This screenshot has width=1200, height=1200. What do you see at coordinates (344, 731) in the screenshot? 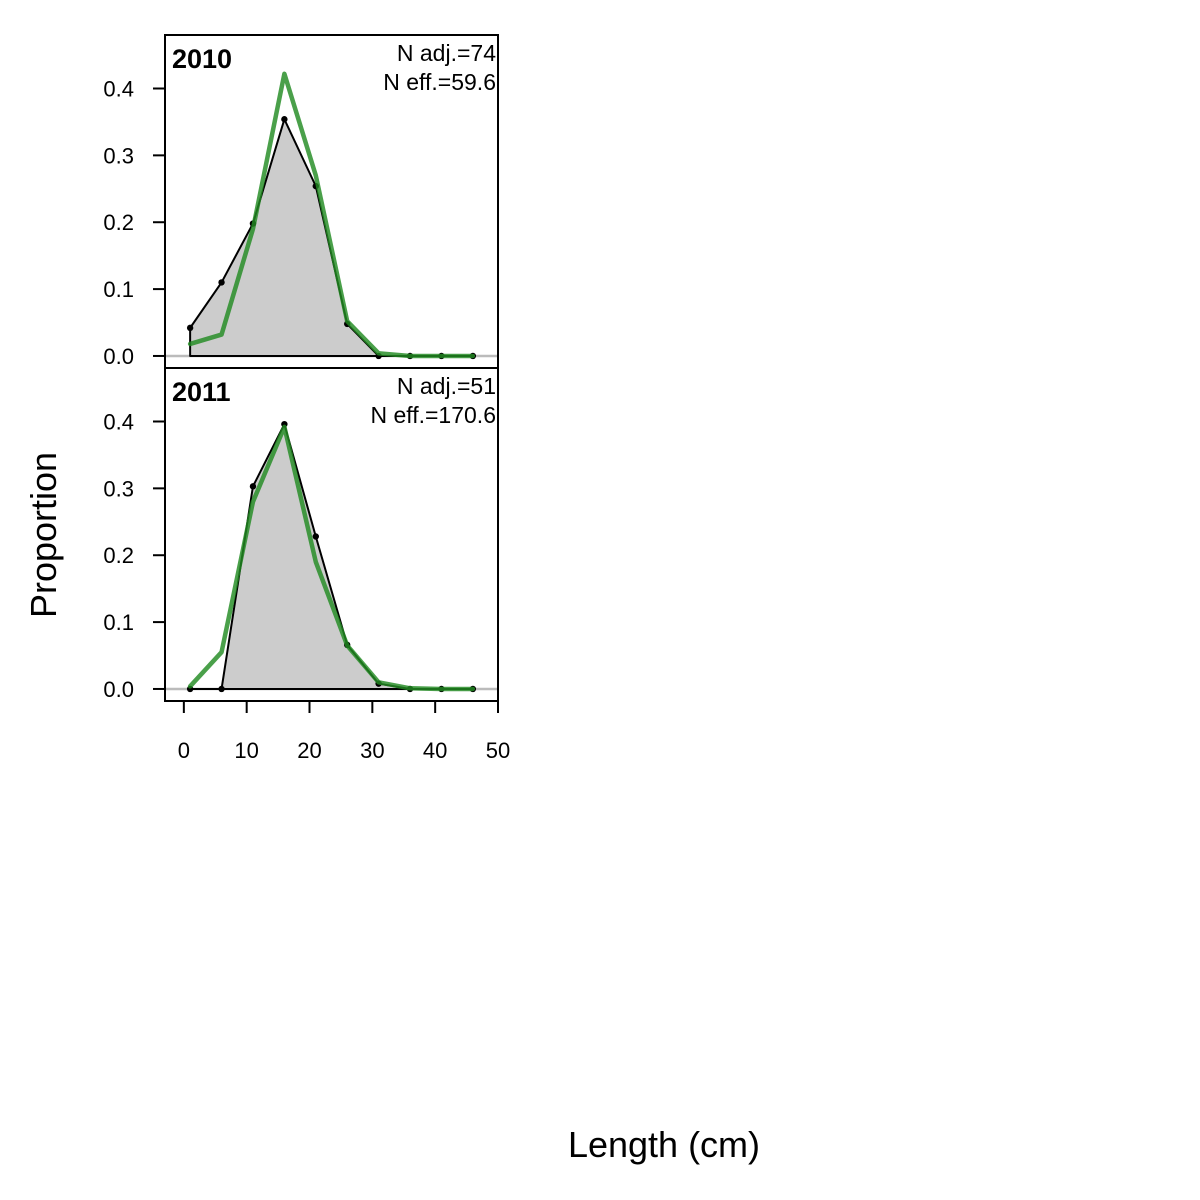
I see `x-axis: 0 10 20 30 40 50` at bounding box center [344, 731].